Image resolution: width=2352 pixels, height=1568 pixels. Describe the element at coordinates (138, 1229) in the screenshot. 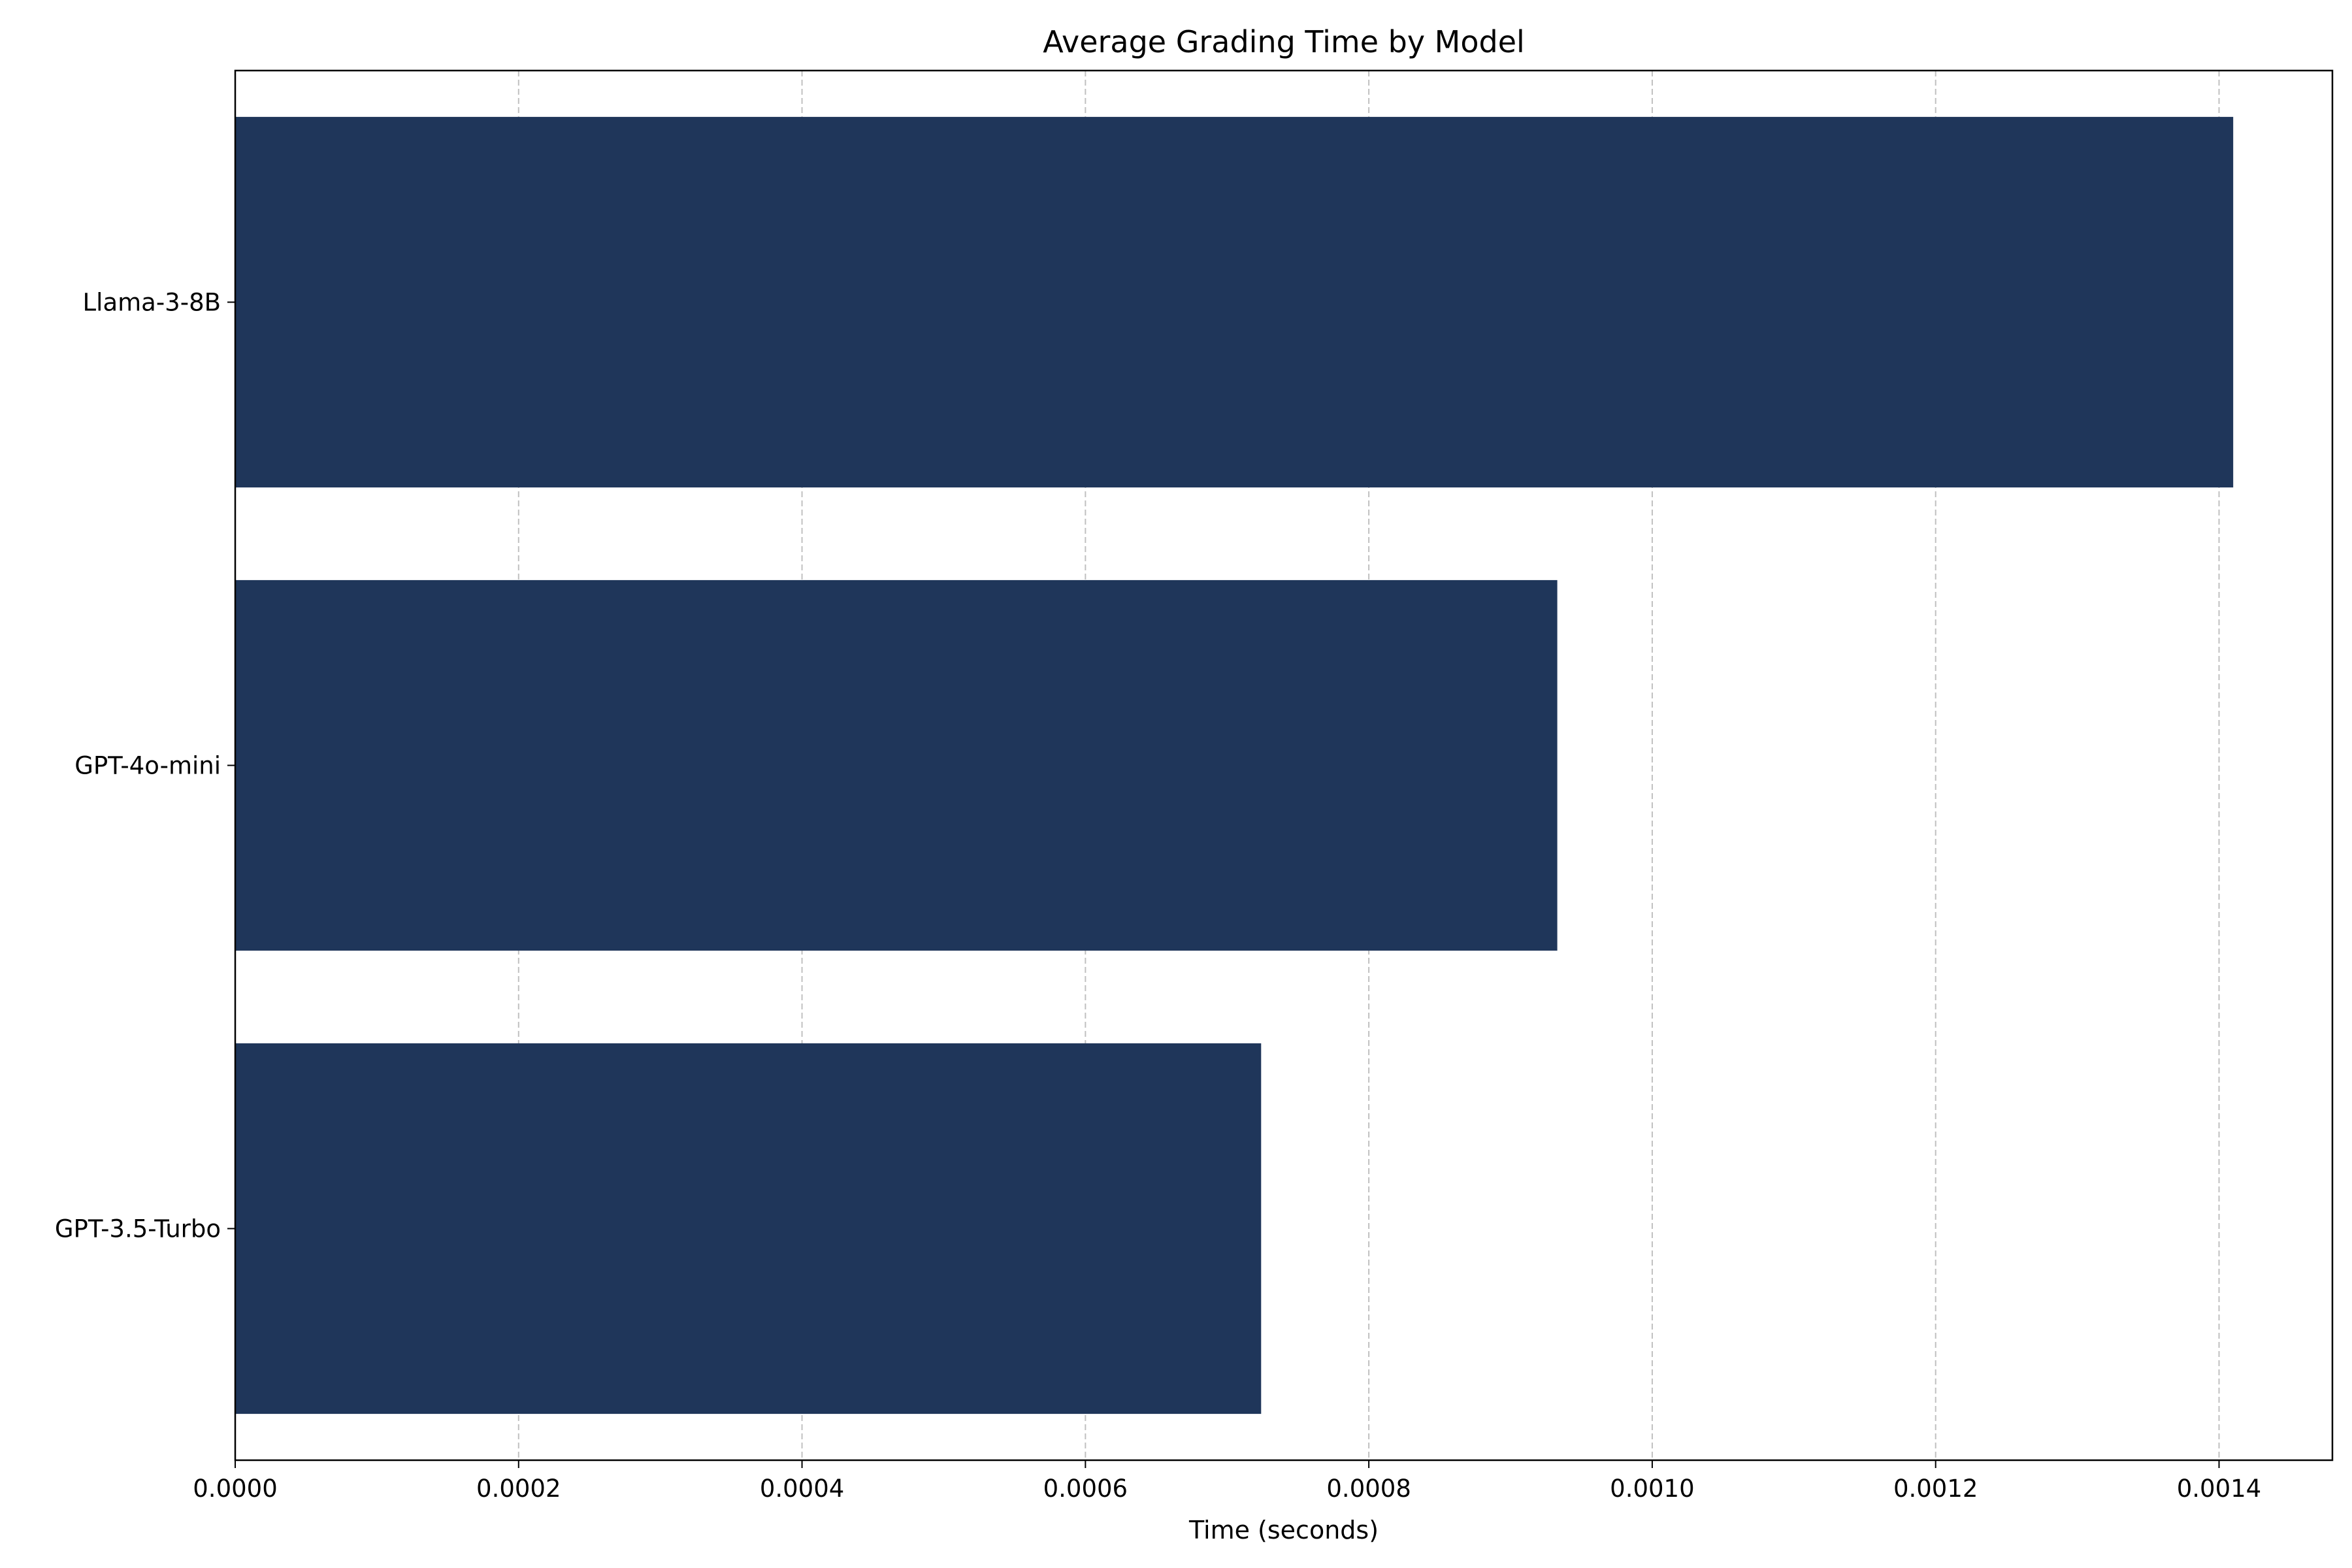

I see `y-tick-label: GPT-3.5-Turbo` at that location.